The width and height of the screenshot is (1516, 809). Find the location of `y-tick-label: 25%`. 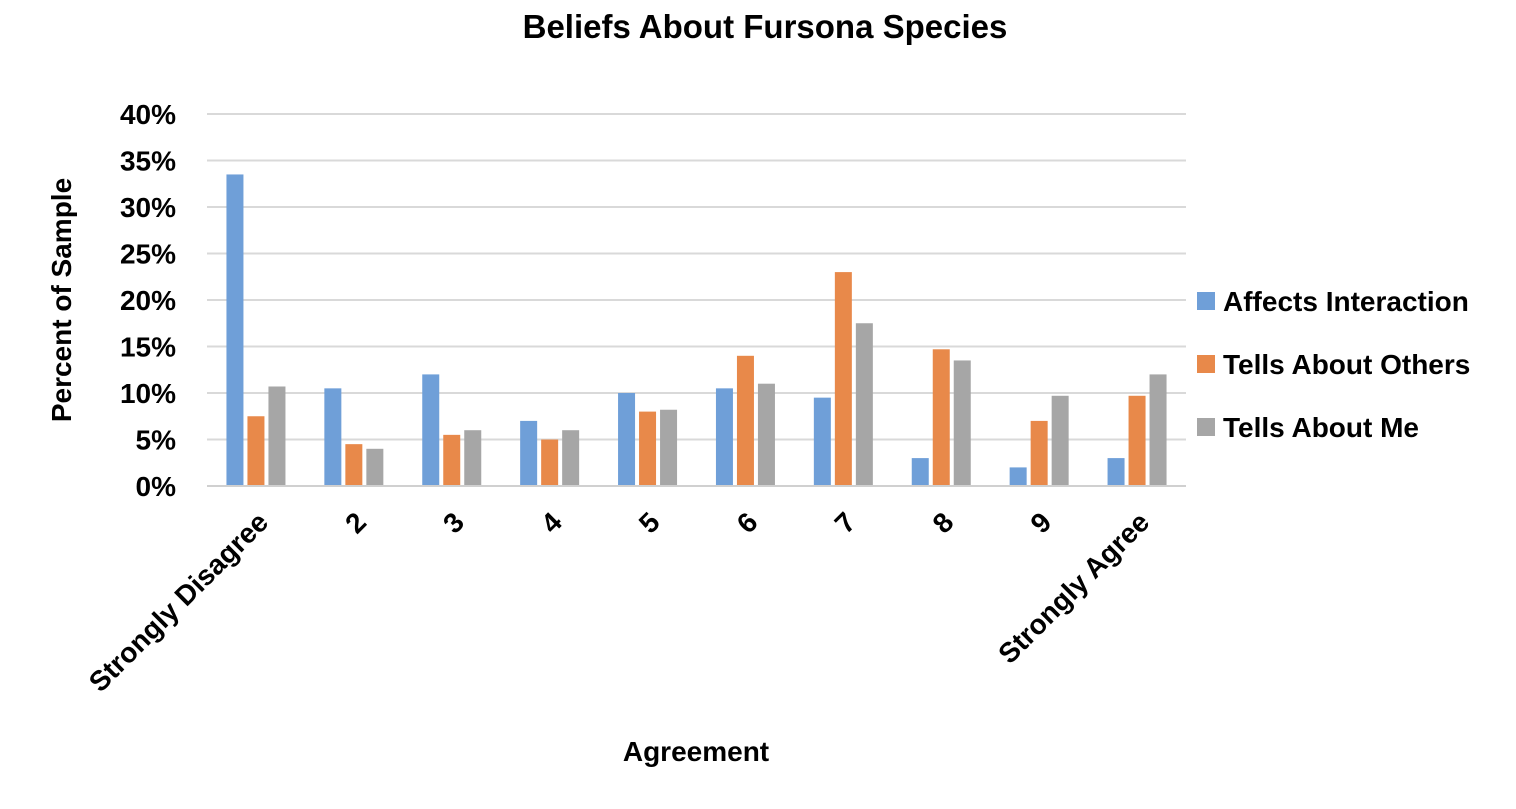

y-tick-label: 25% is located at coordinates (148, 254).